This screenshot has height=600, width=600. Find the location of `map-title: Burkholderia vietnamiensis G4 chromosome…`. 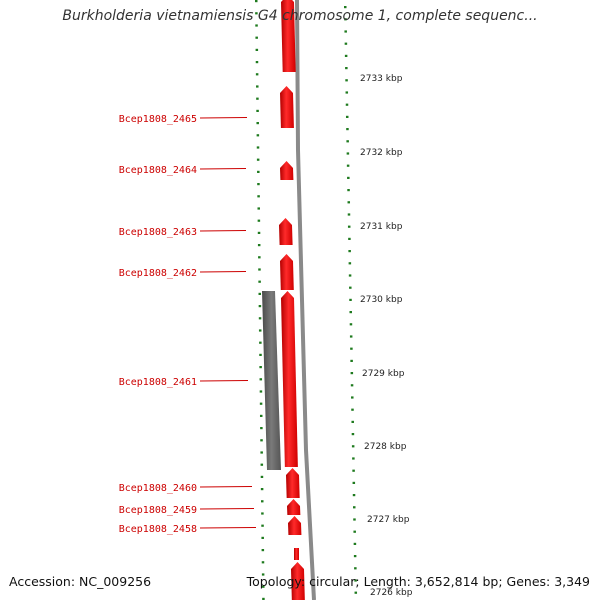

map-title: Burkholderia vietnamiensis G4 chromosome… is located at coordinates (300, 16).